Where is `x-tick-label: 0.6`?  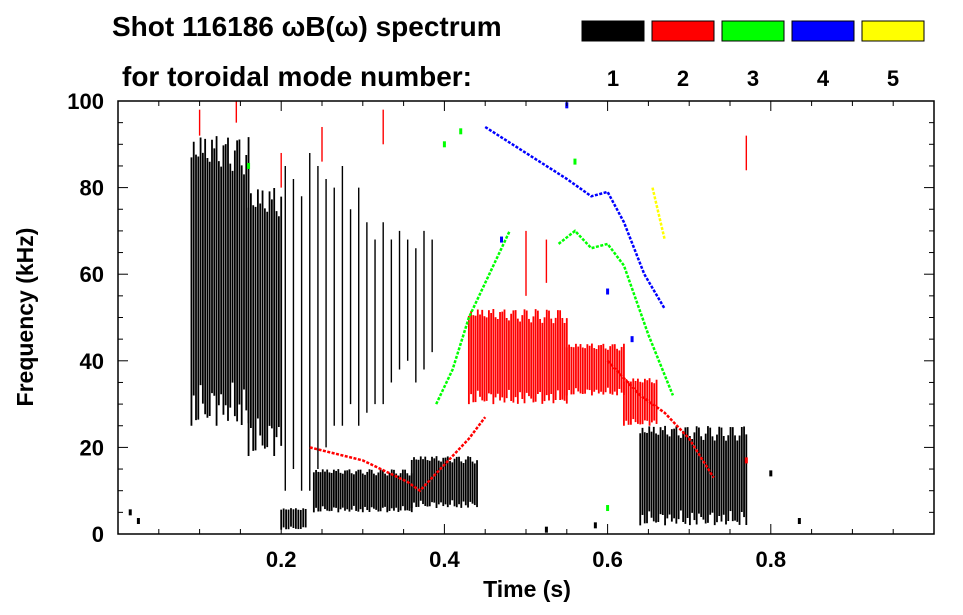
x-tick-label: 0.6 is located at coordinates (607, 559).